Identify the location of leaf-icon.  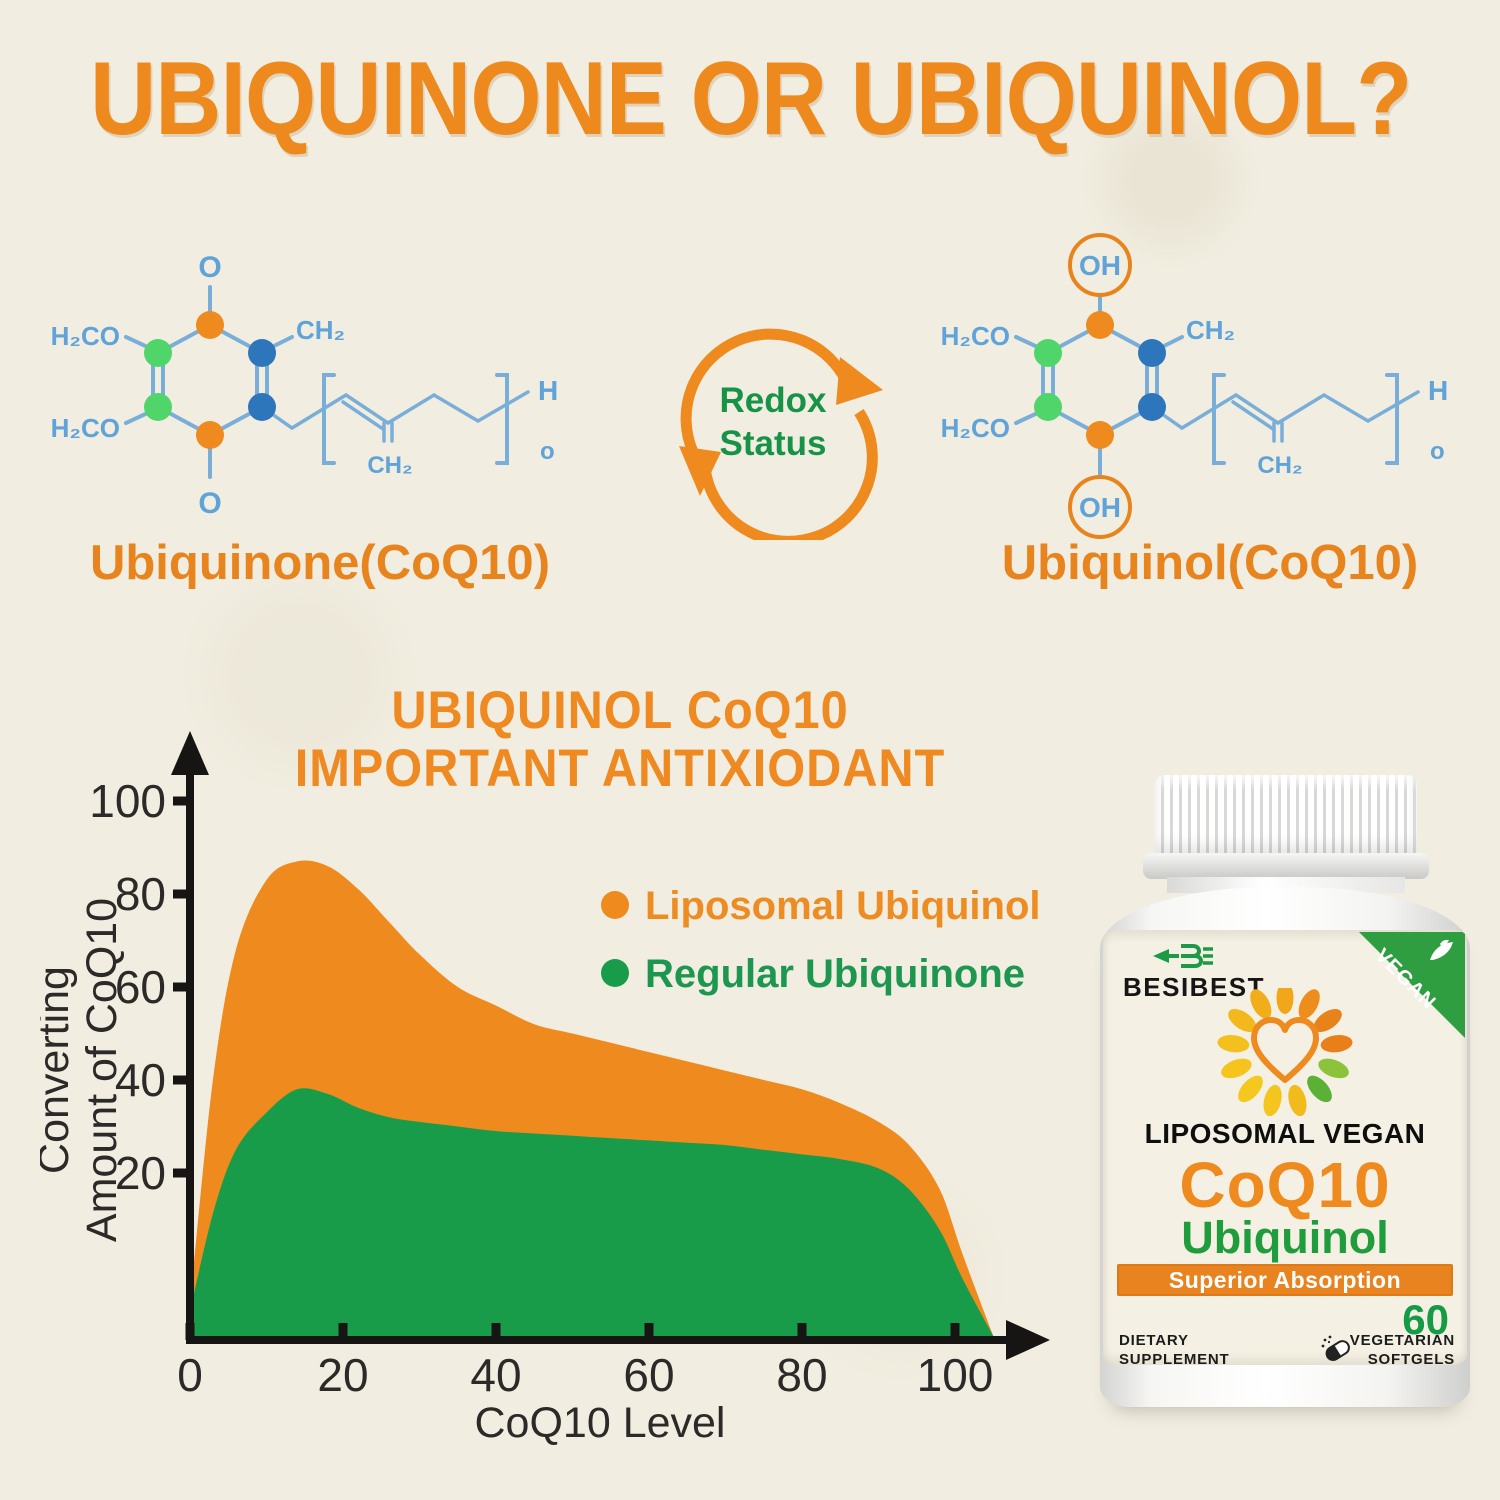
(1441, 949).